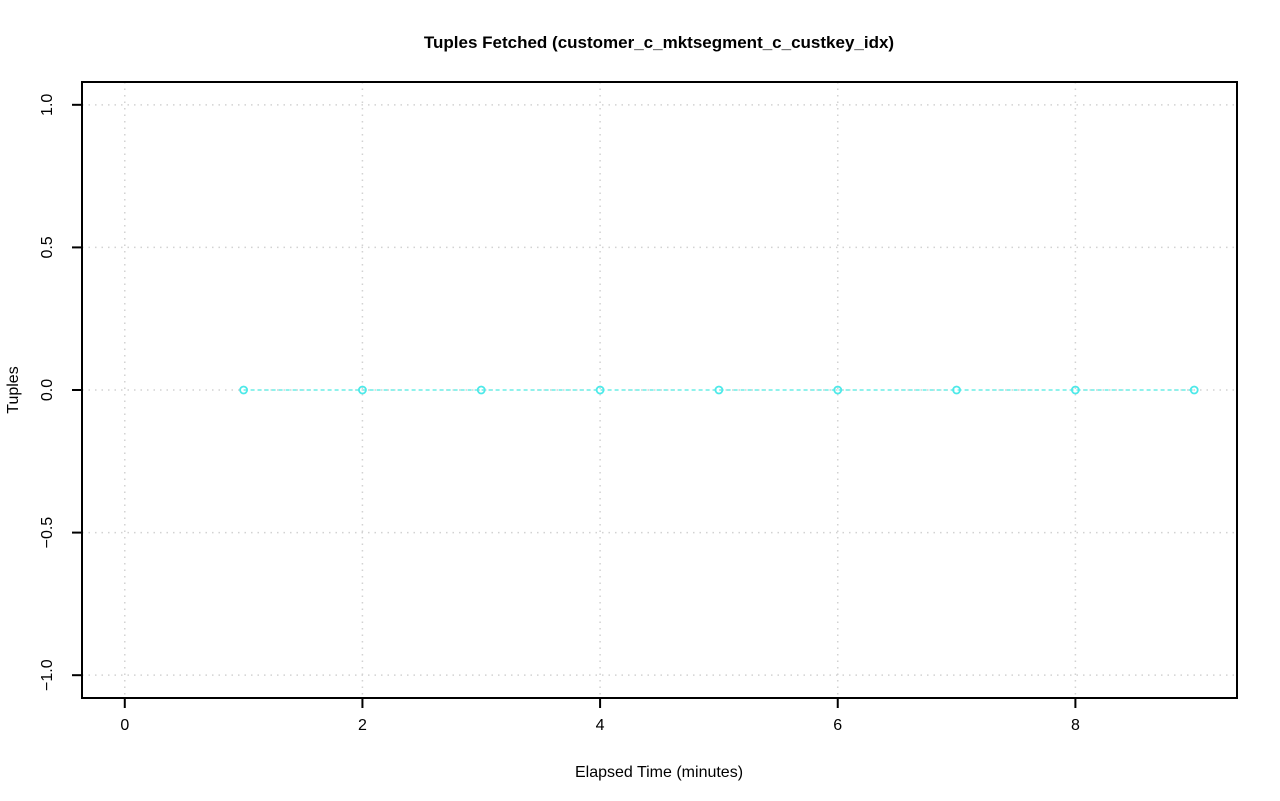 This screenshot has width=1280, height=801. Describe the element at coordinates (47, 105) in the screenshot. I see `y-tick-label: 1.0` at that location.